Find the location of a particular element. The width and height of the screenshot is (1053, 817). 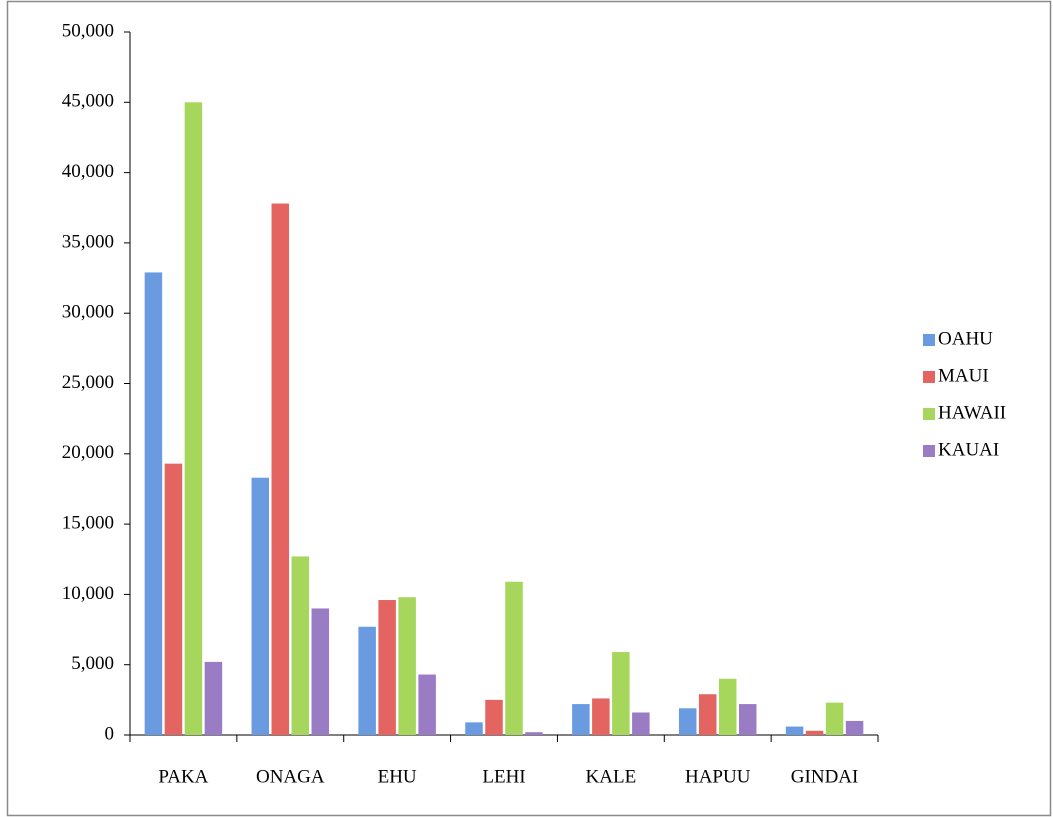

y-tick-label: 20,000 is located at coordinates (88, 452).